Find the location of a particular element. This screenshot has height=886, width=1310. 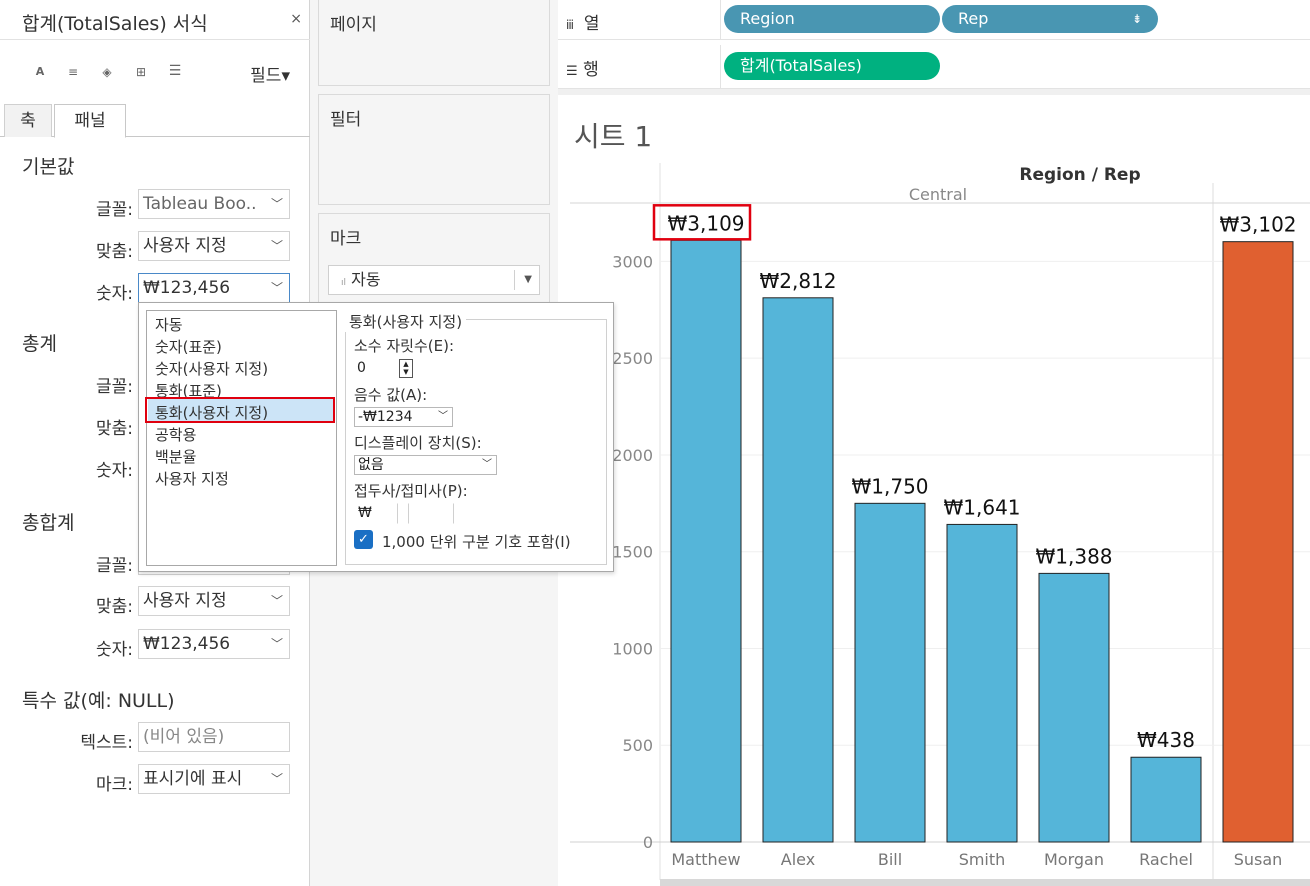

prefix-value: ₩ is located at coordinates (365, 513).